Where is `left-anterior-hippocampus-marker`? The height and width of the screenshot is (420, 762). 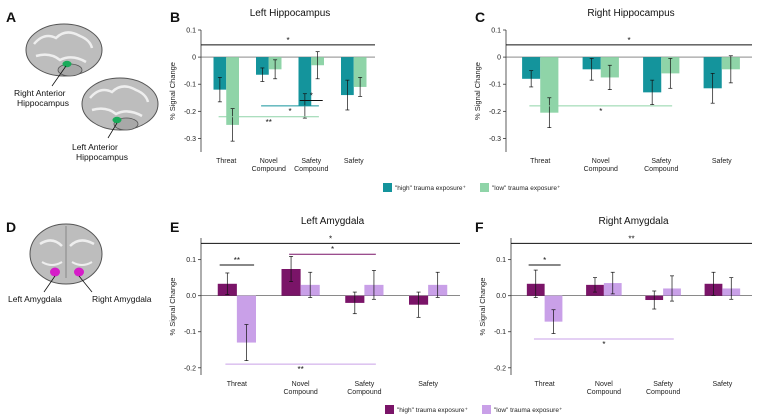 left-anterior-hippocampus-marker is located at coordinates (117, 120).